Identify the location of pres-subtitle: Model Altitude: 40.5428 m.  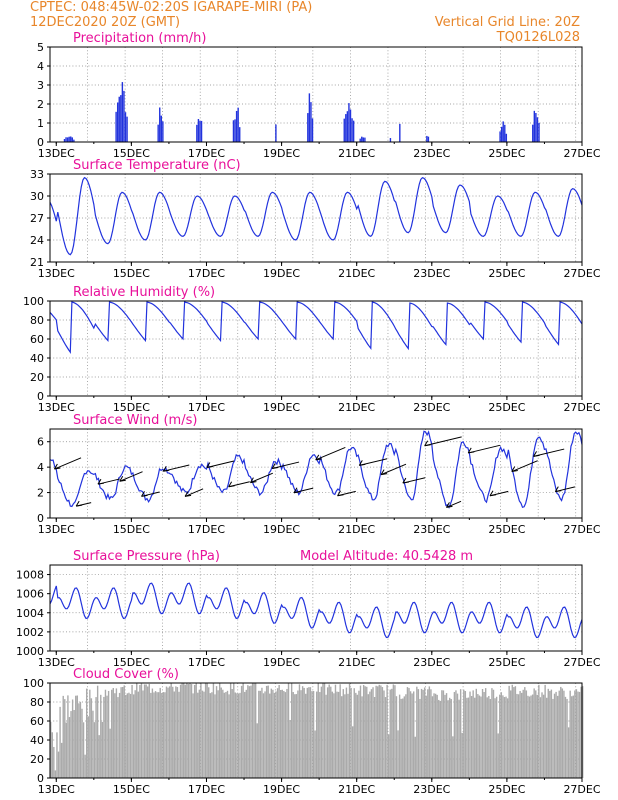
(386, 556).